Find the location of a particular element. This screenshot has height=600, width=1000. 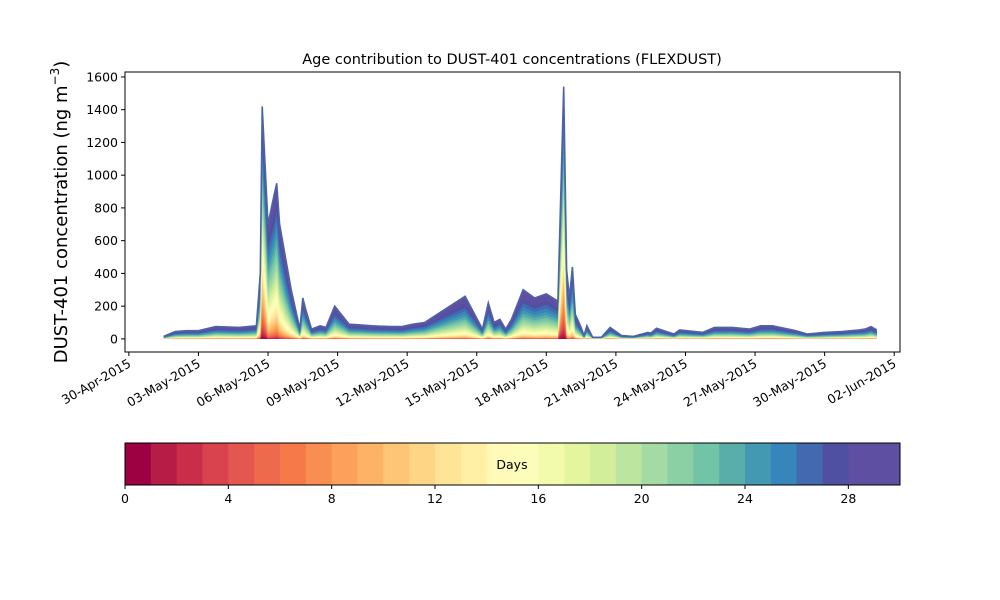

y-axis: 0 200 400 600 800 1000 1200 1400 1600 is located at coordinates (105, 207).